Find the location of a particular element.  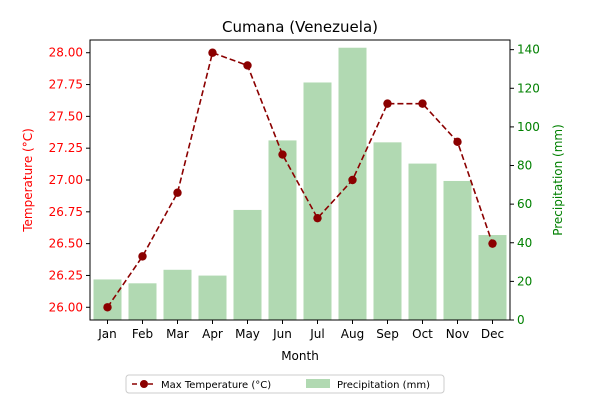

left-tick-label: 26.50 is located at coordinates (66, 244).